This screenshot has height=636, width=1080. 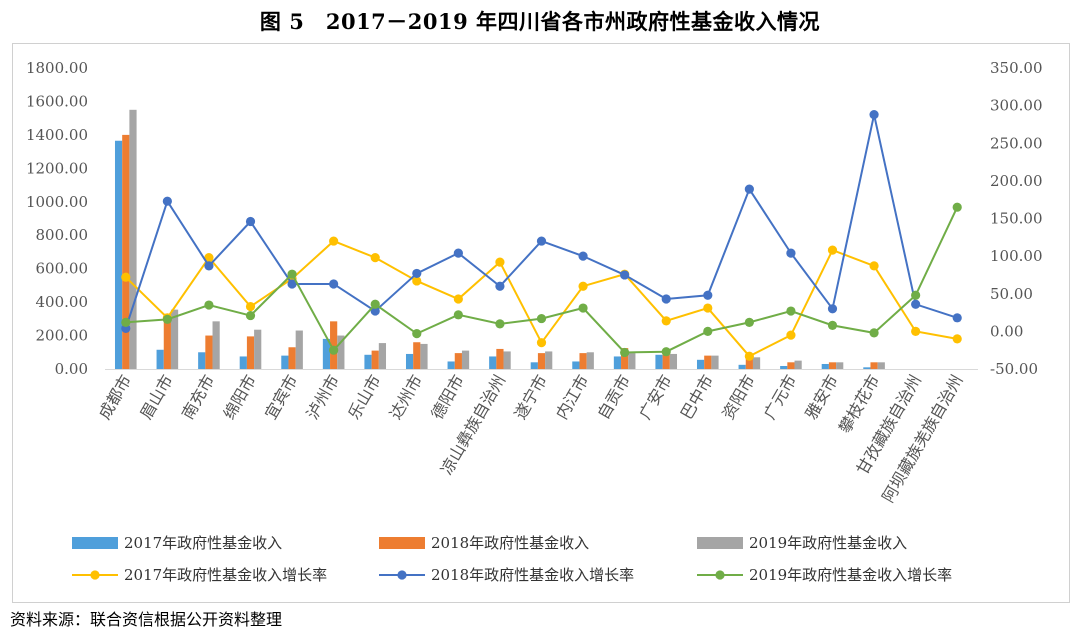 What do you see at coordinates (406, 397) in the screenshot?
I see `category-label: 达州市` at bounding box center [406, 397].